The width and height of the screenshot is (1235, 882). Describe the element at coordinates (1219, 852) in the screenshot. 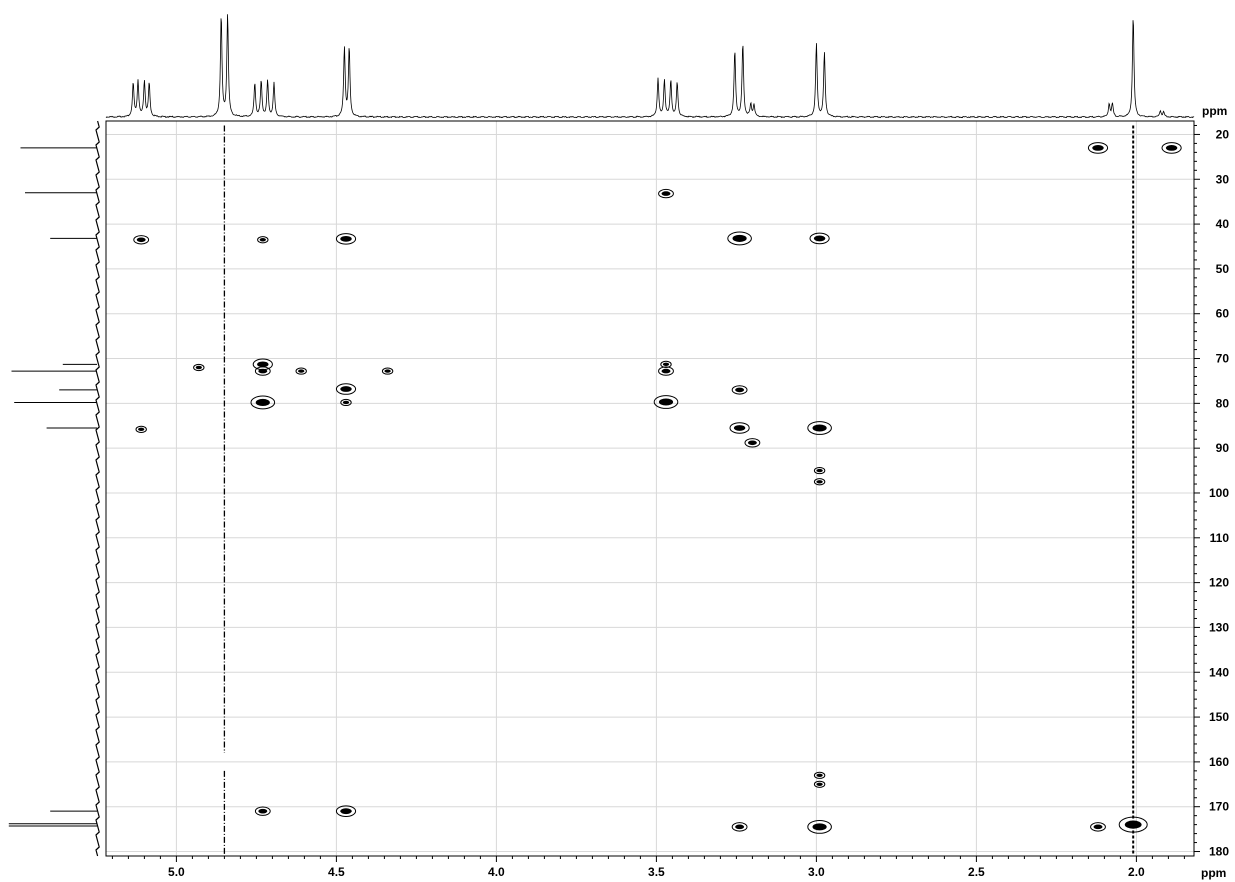

I see `y-tick-label: 180` at that location.